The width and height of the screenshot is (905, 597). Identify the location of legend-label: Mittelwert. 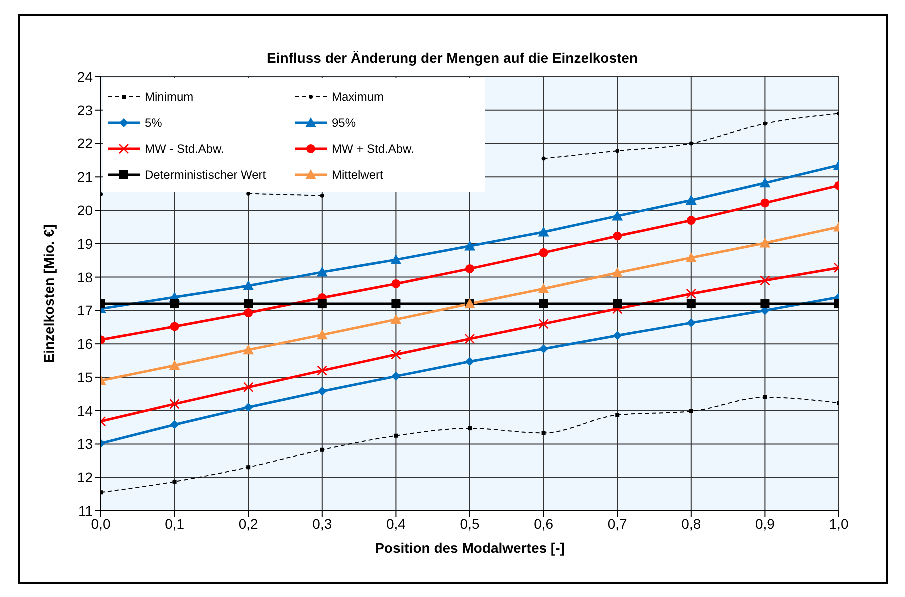
(358, 175).